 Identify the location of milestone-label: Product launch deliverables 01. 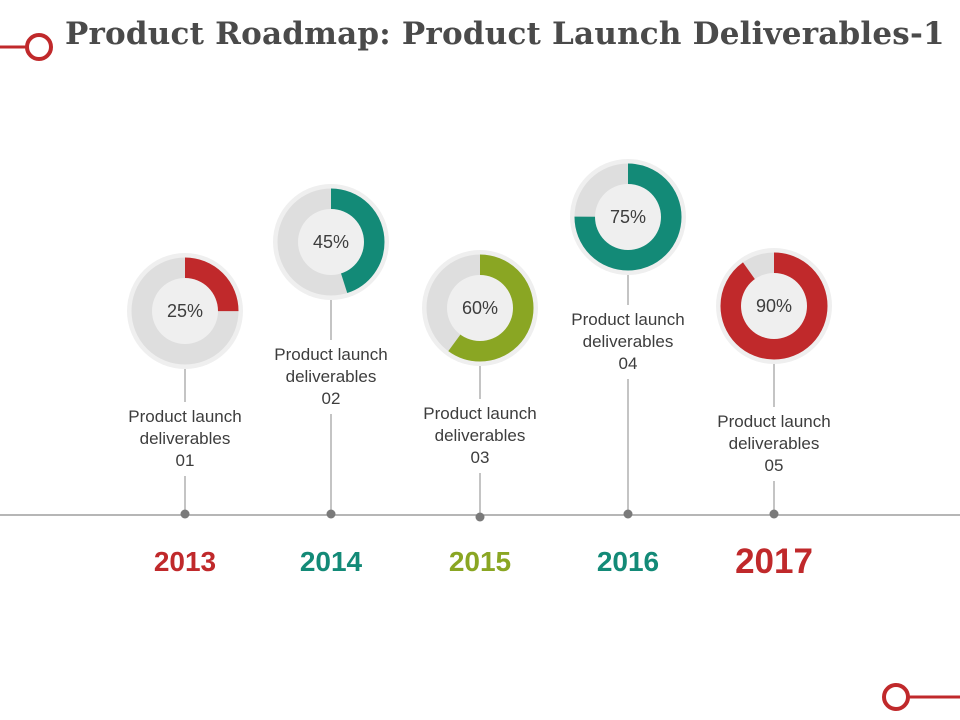
(185, 439).